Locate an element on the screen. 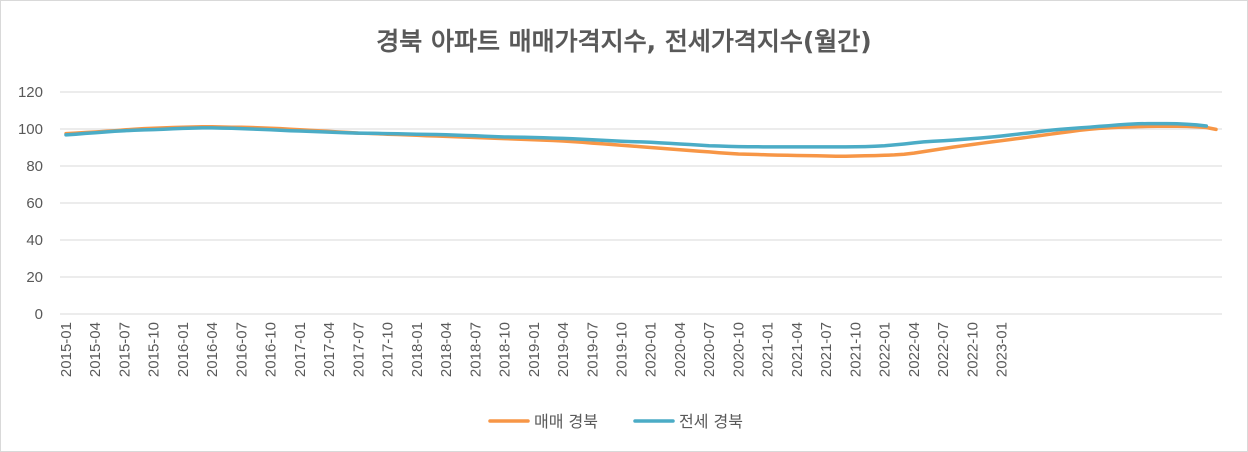 The height and width of the screenshot is (452, 1248). x-tick-label: 2021-01 is located at coordinates (768, 349).